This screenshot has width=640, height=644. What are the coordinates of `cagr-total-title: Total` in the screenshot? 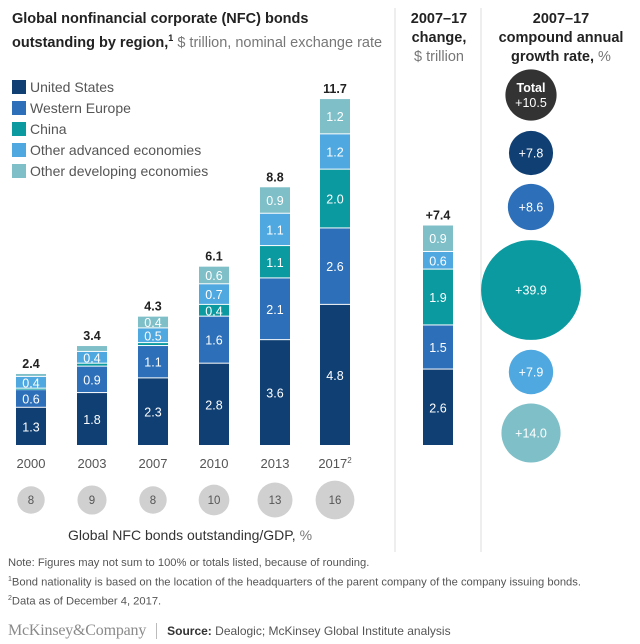 It's located at (531, 88).